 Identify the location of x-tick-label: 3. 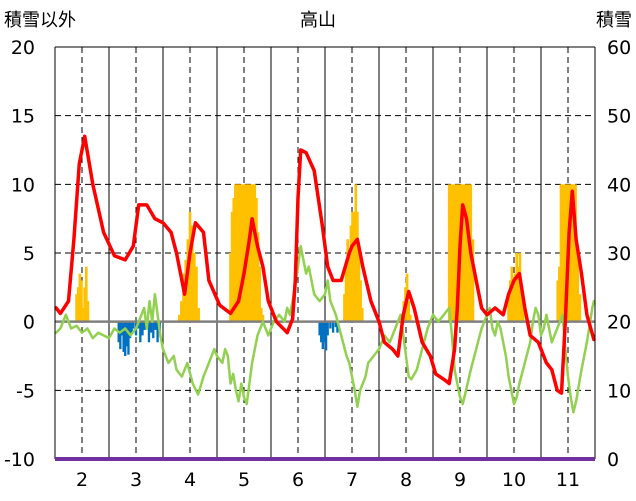
(136, 480).